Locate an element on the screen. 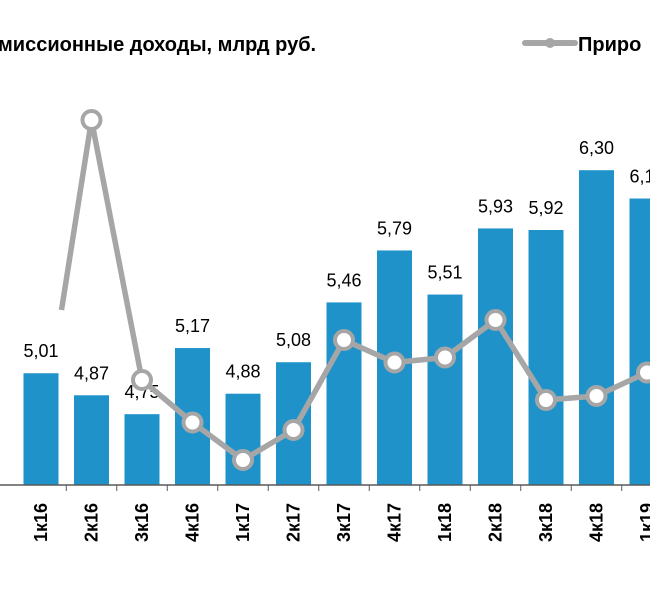 The width and height of the screenshot is (650, 600). growth-point-4к18 is located at coordinates (596, 396).